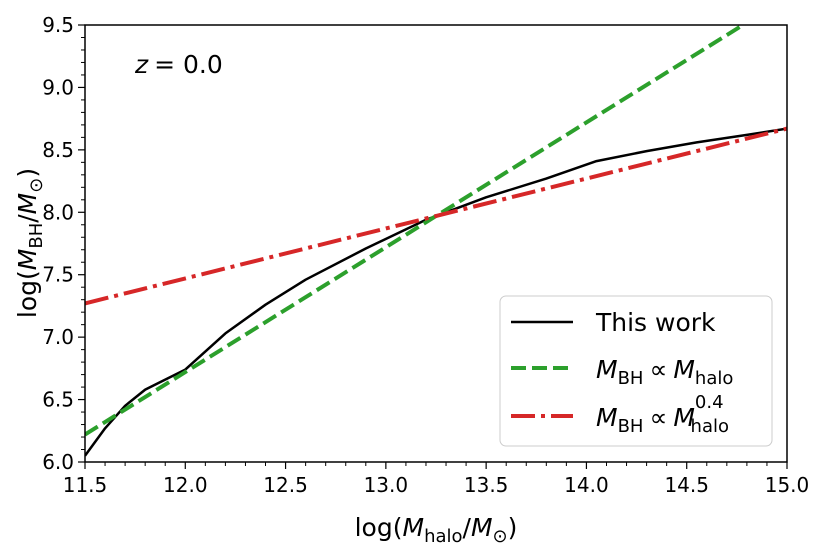  I want to click on legend-box, so click(636, 371).